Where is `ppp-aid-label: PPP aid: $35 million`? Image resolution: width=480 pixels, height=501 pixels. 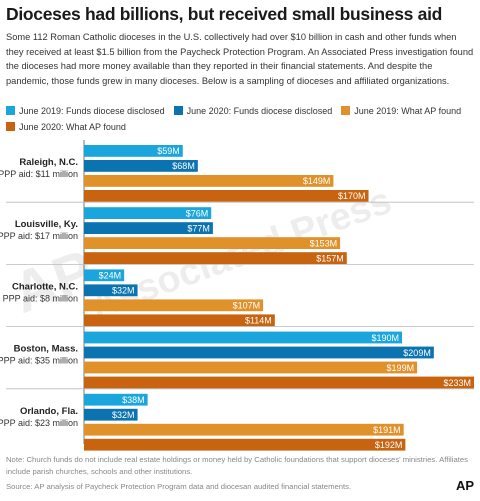
ppp-aid-label: PPP aid: $35 million is located at coordinates (39, 361).